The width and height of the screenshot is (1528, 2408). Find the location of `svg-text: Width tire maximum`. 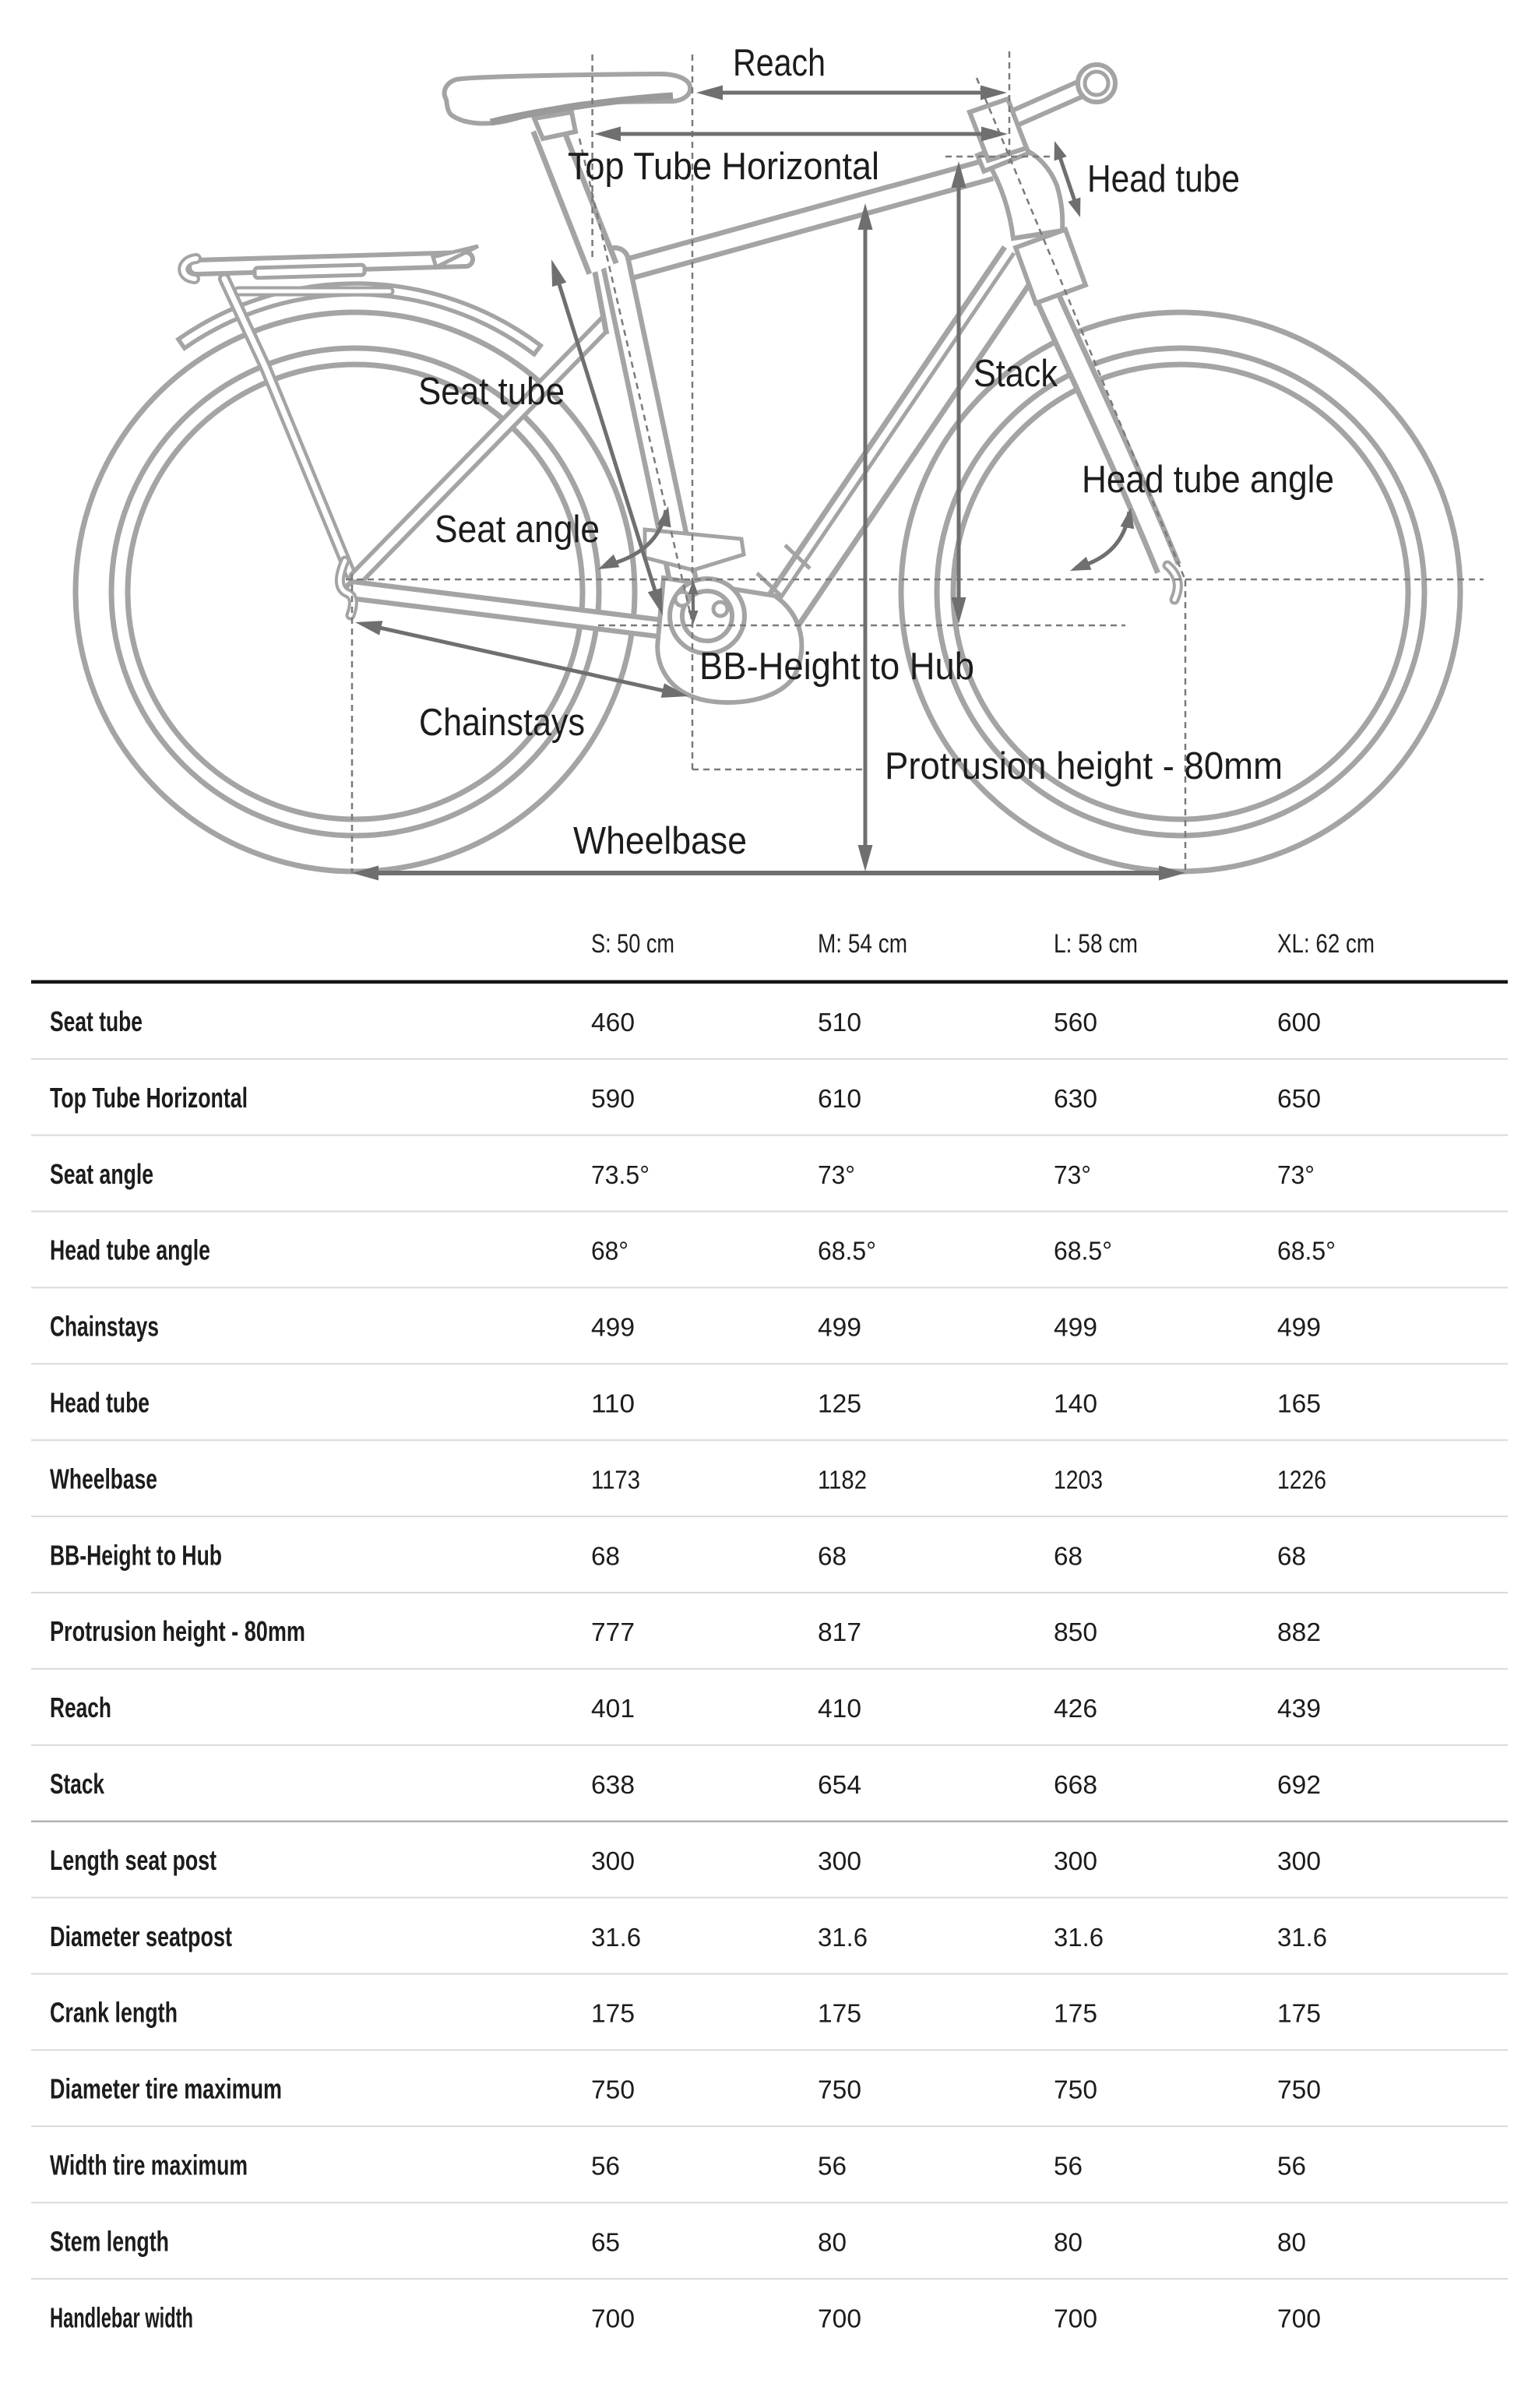

svg-text: Width tire maximum is located at coordinates (149, 2165).